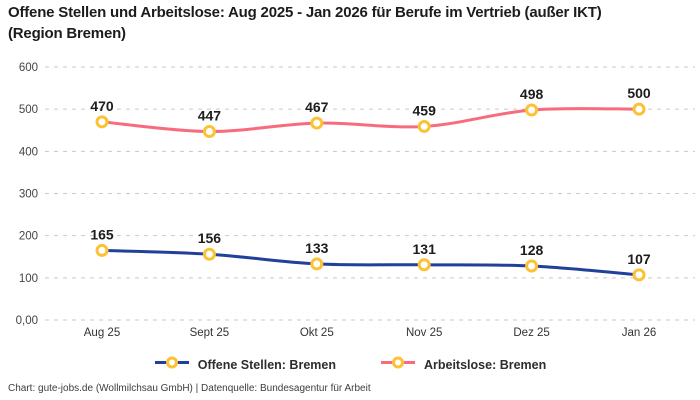  What do you see at coordinates (532, 250) in the screenshot?
I see `data-label: 128` at bounding box center [532, 250].